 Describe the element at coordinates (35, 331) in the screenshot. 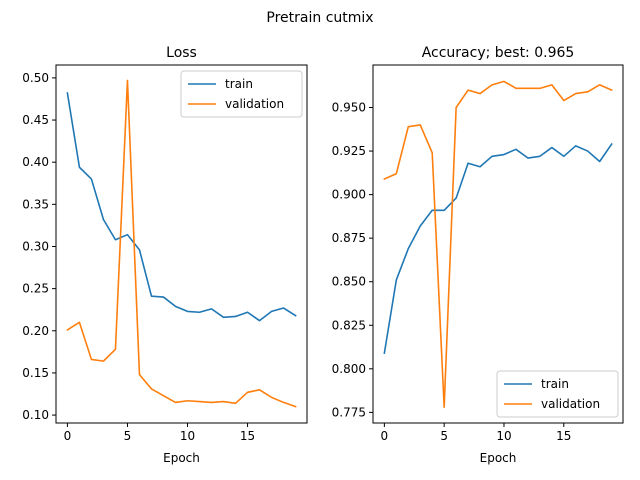

I see `loss-ytick-label: 0.20` at that location.